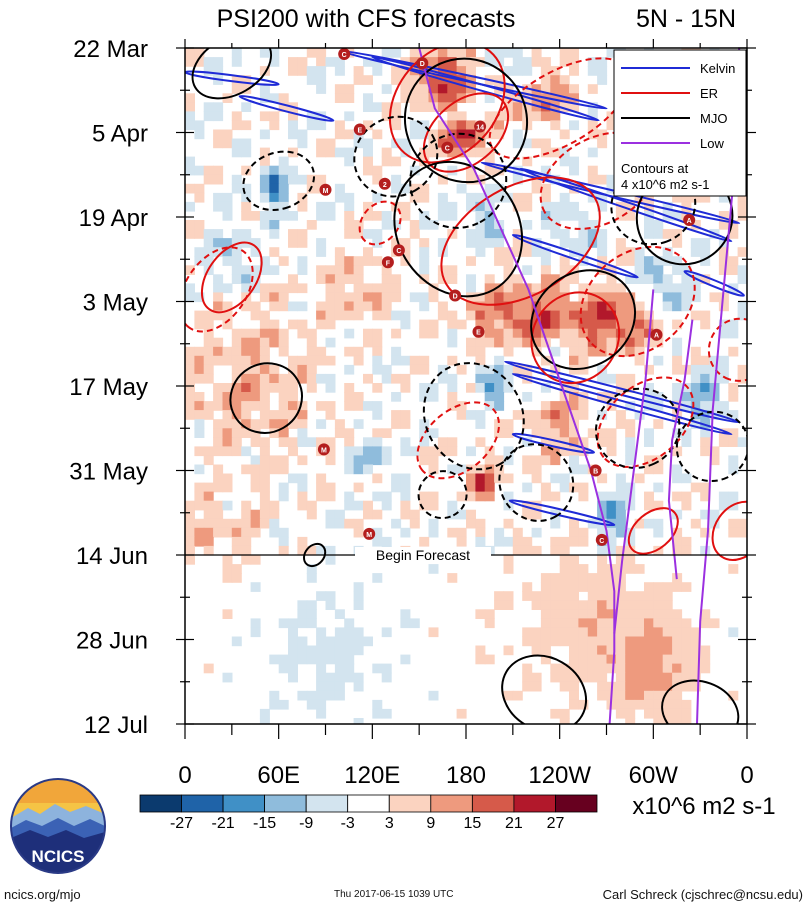  Describe the element at coordinates (458, 440) in the screenshot. I see `er-contour` at that location.